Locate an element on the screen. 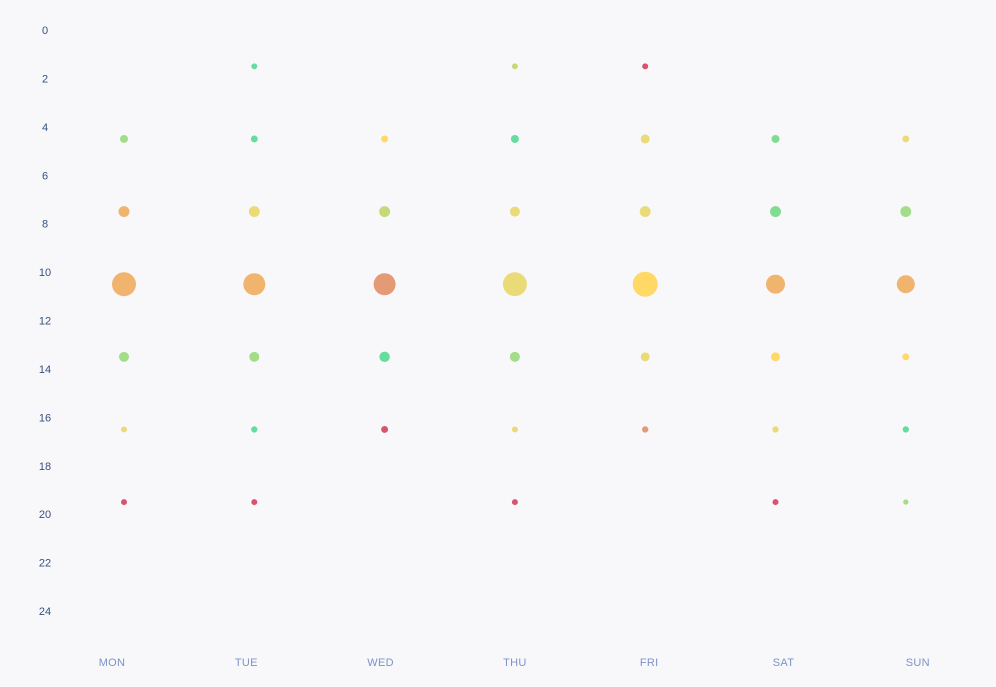  y-tick-label: 22 is located at coordinates (45, 564).